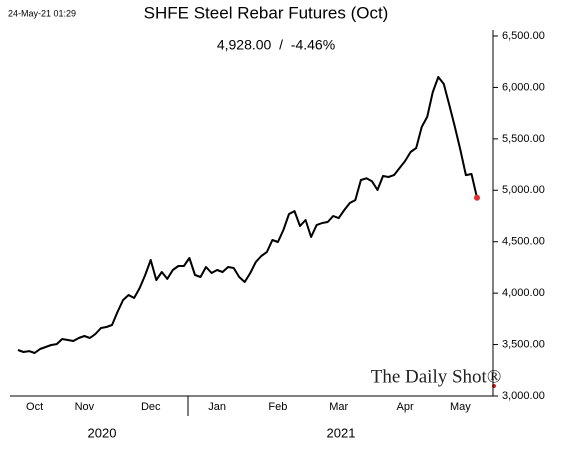 The image size is (564, 461). What do you see at coordinates (266, 12) in the screenshot?
I see `chart-title: SHFE Steel Rebar Futures (Oct)` at bounding box center [266, 12].